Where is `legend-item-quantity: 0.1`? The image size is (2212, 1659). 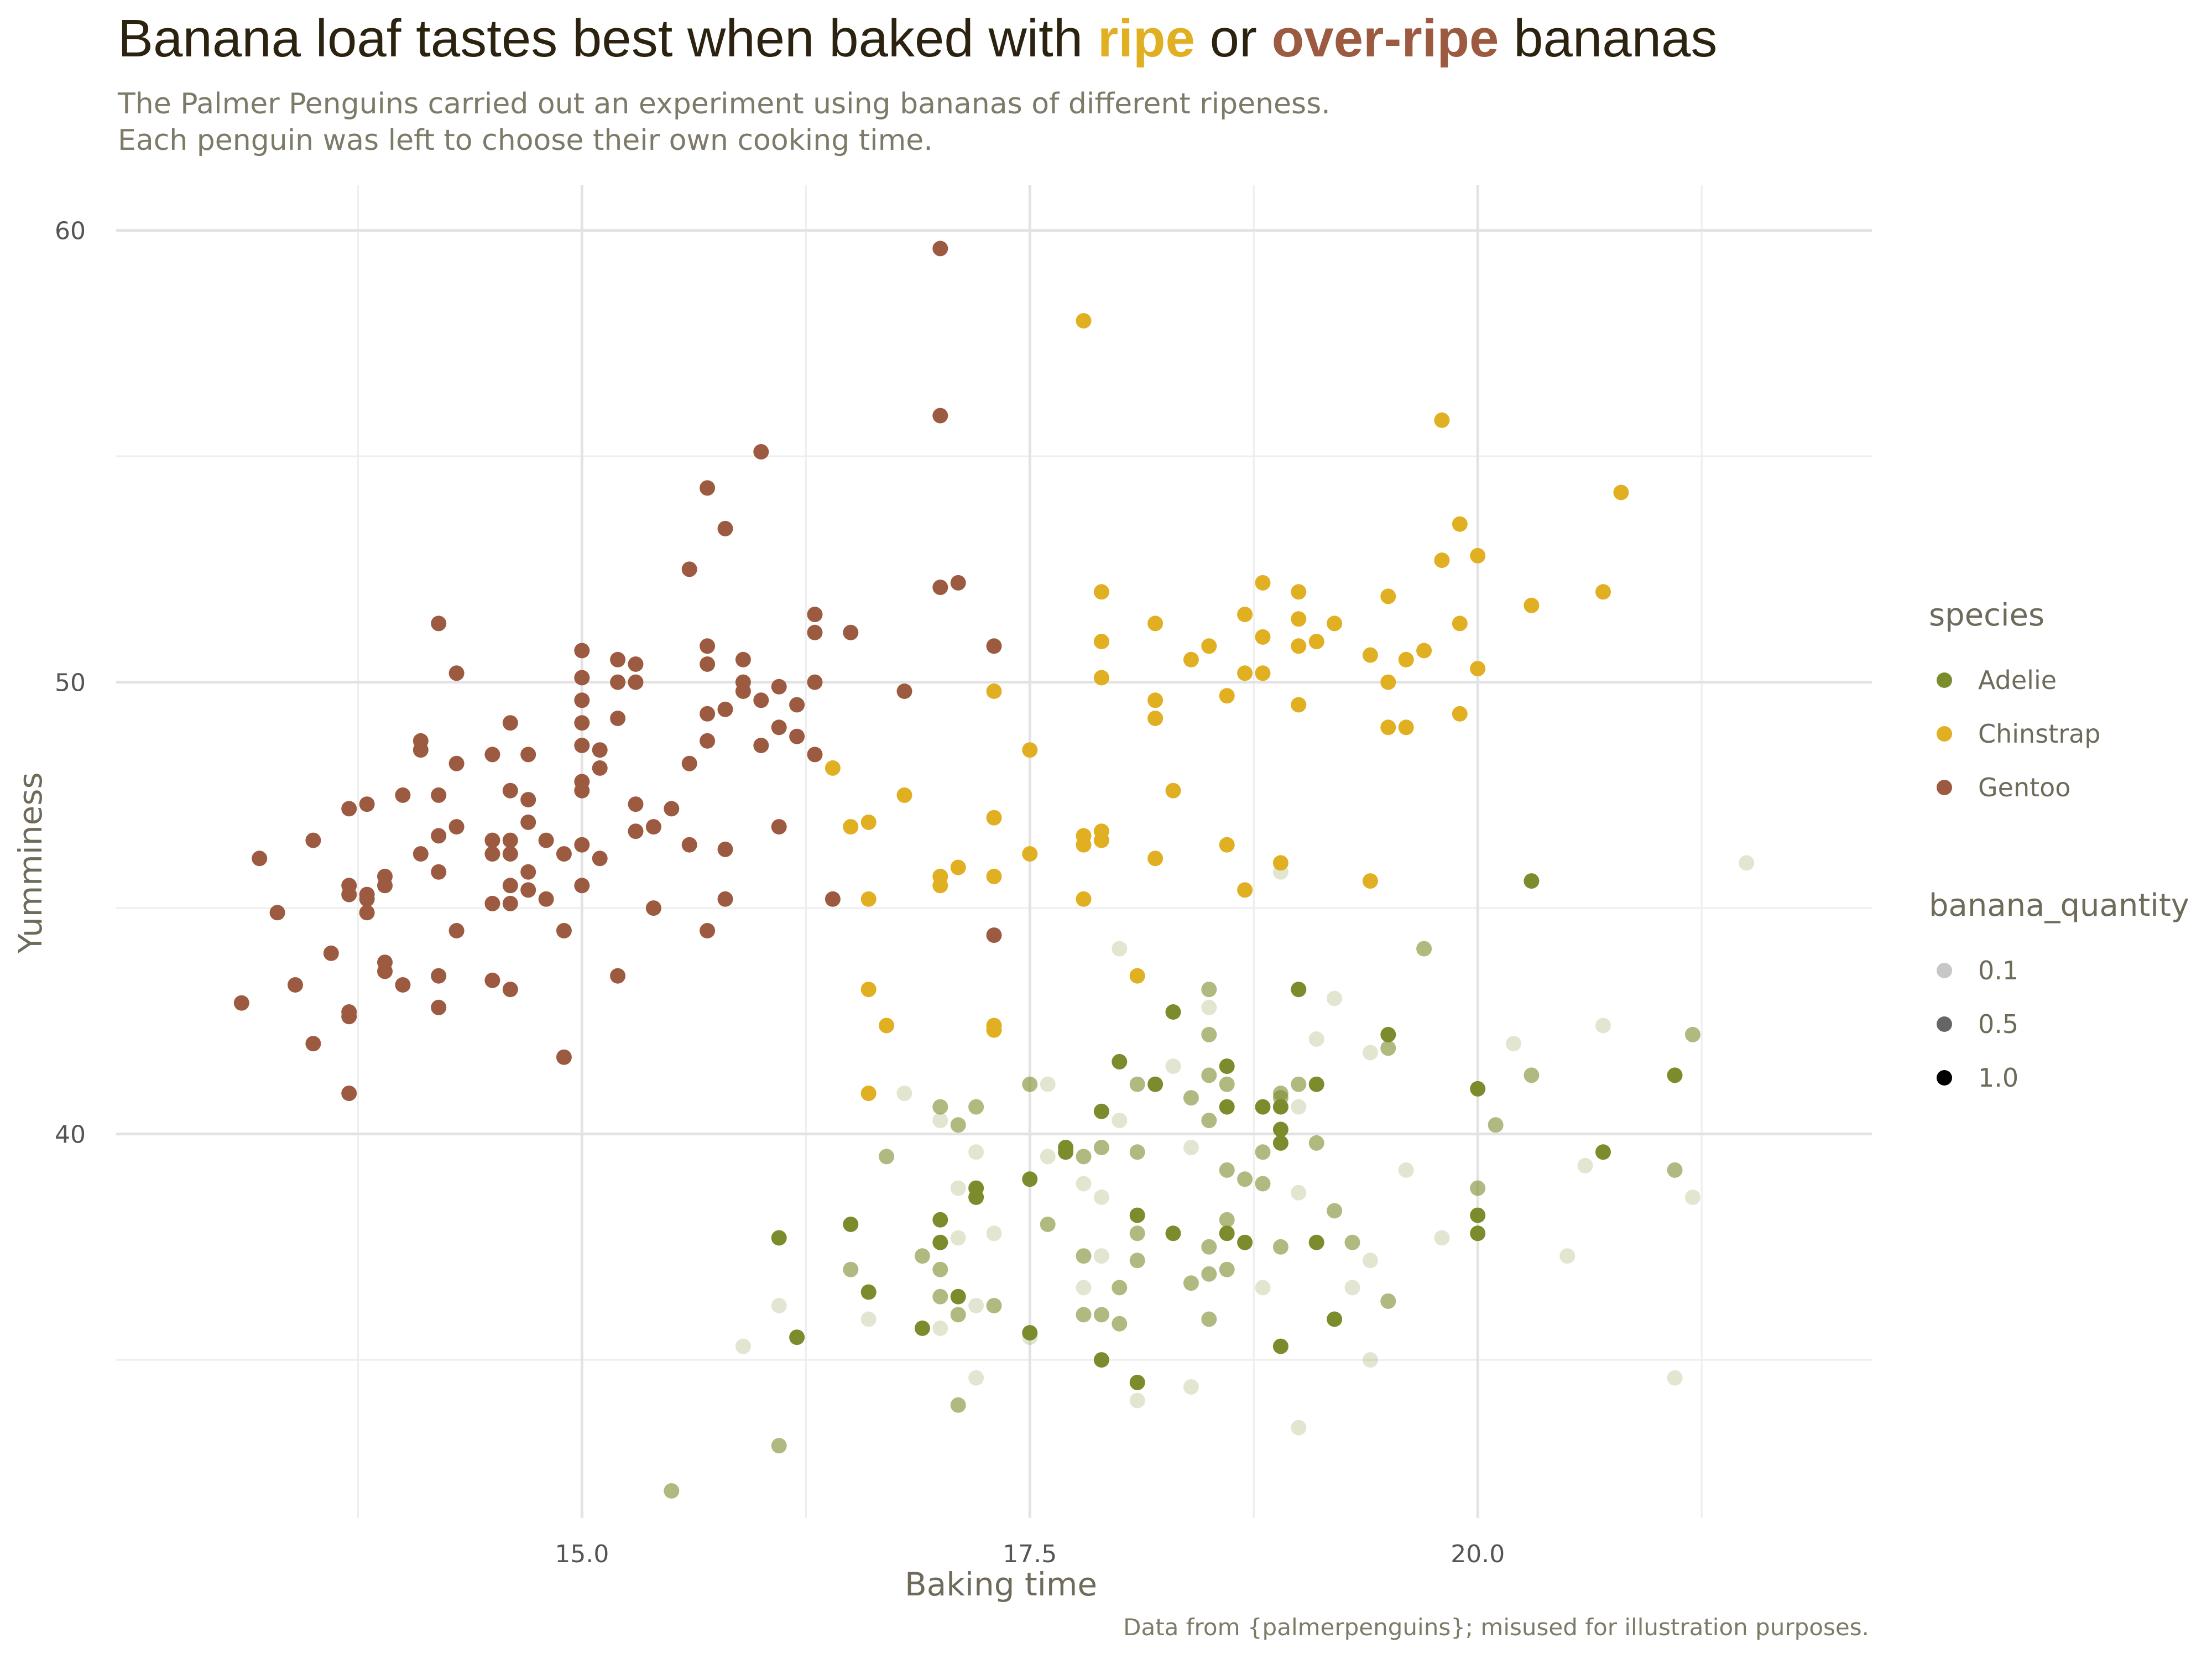
legend-item-quantity: 0.1 is located at coordinates (1978, 971).